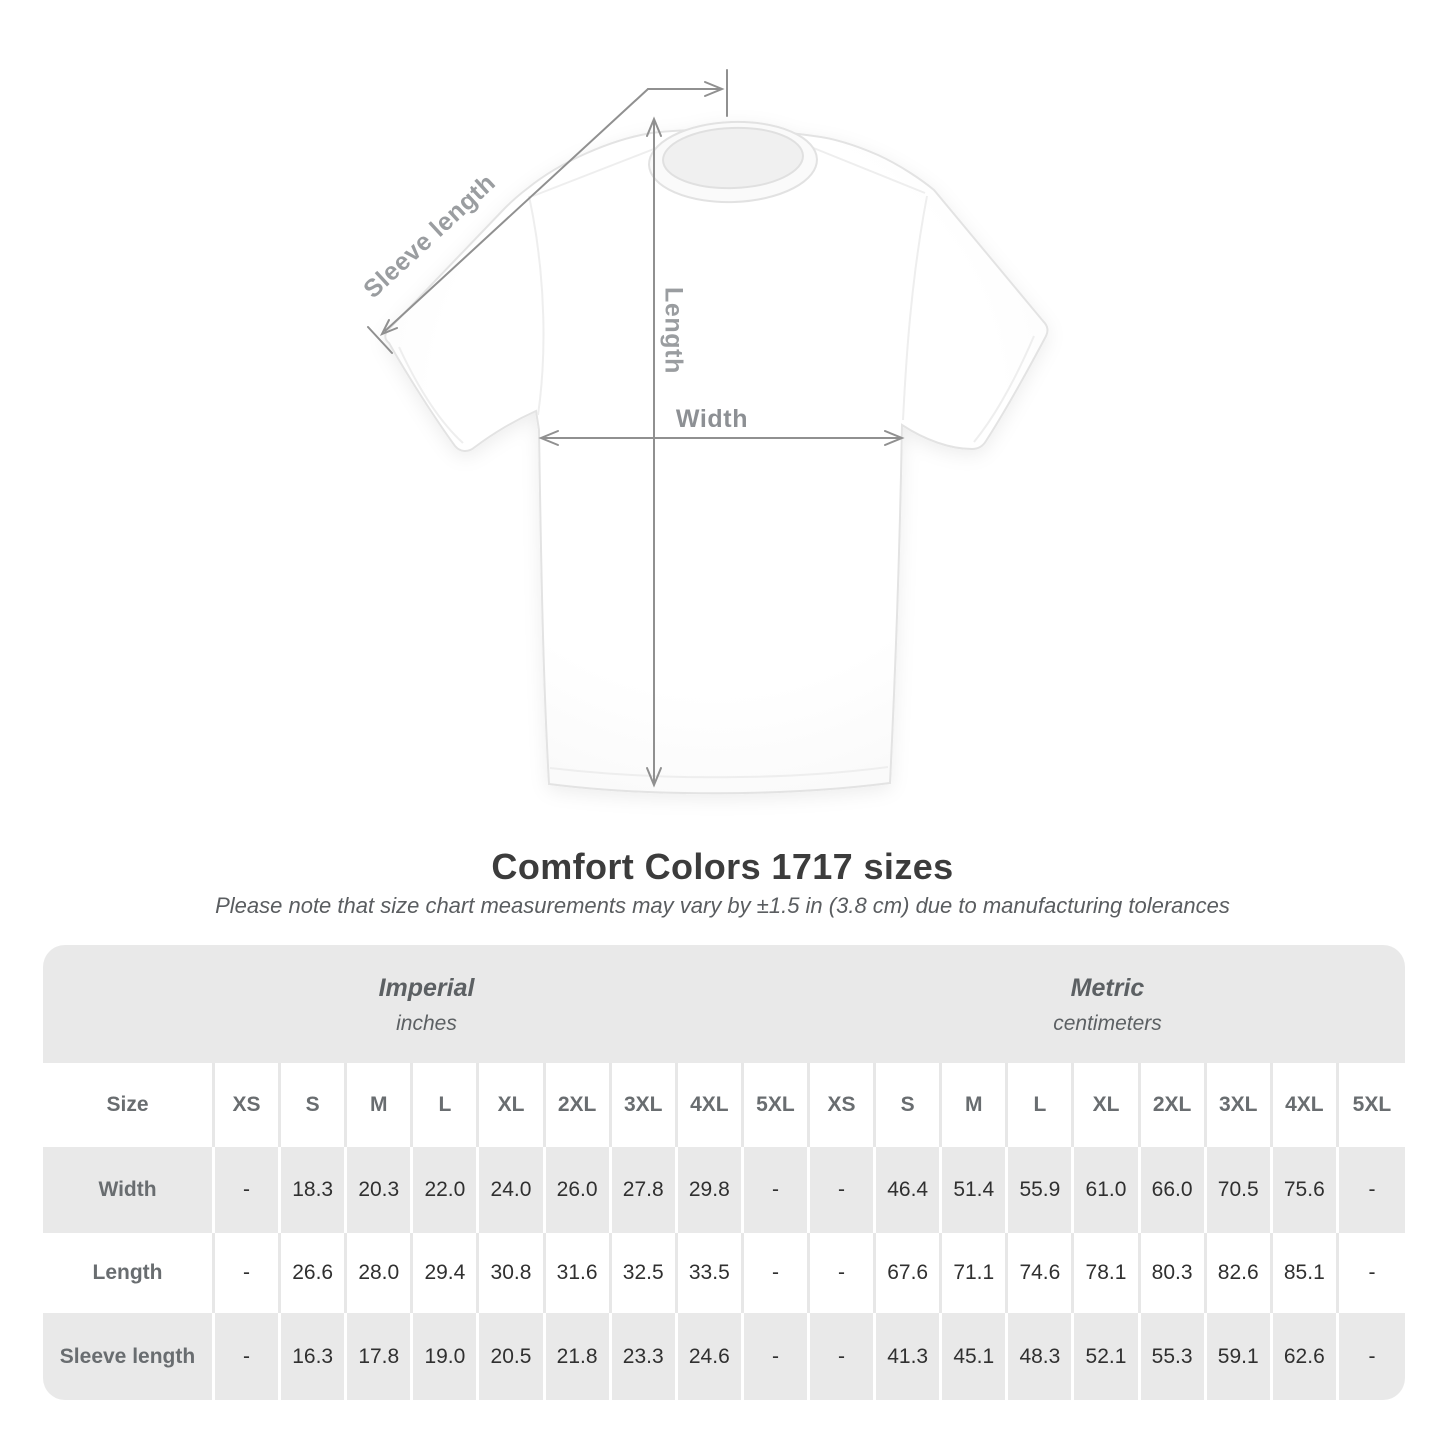 Image resolution: width=1445 pixels, height=1445 pixels. I want to click on size-col-imperial-3xl: 3XL, so click(645, 1105).